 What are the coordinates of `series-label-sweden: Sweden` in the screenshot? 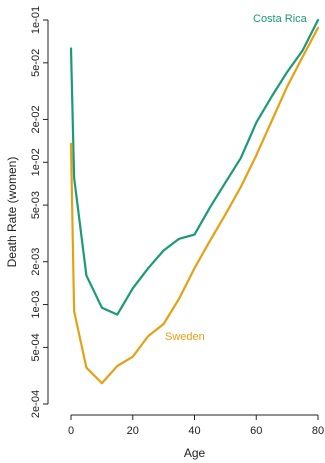 It's located at (185, 337).